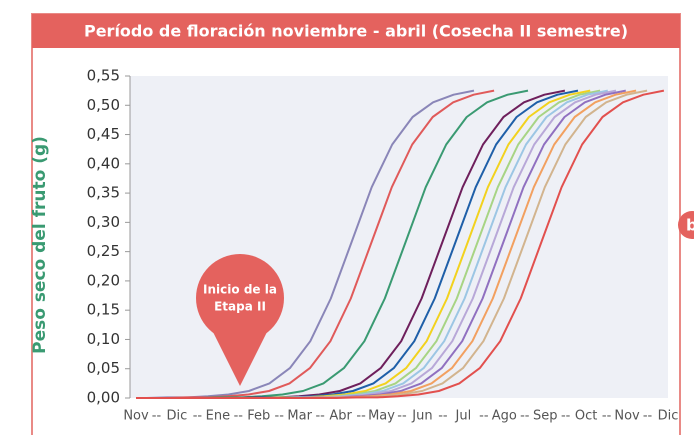 This screenshot has width=694, height=435. Describe the element at coordinates (103, 193) in the screenshot. I see `y-tick-label: 0,35` at that location.